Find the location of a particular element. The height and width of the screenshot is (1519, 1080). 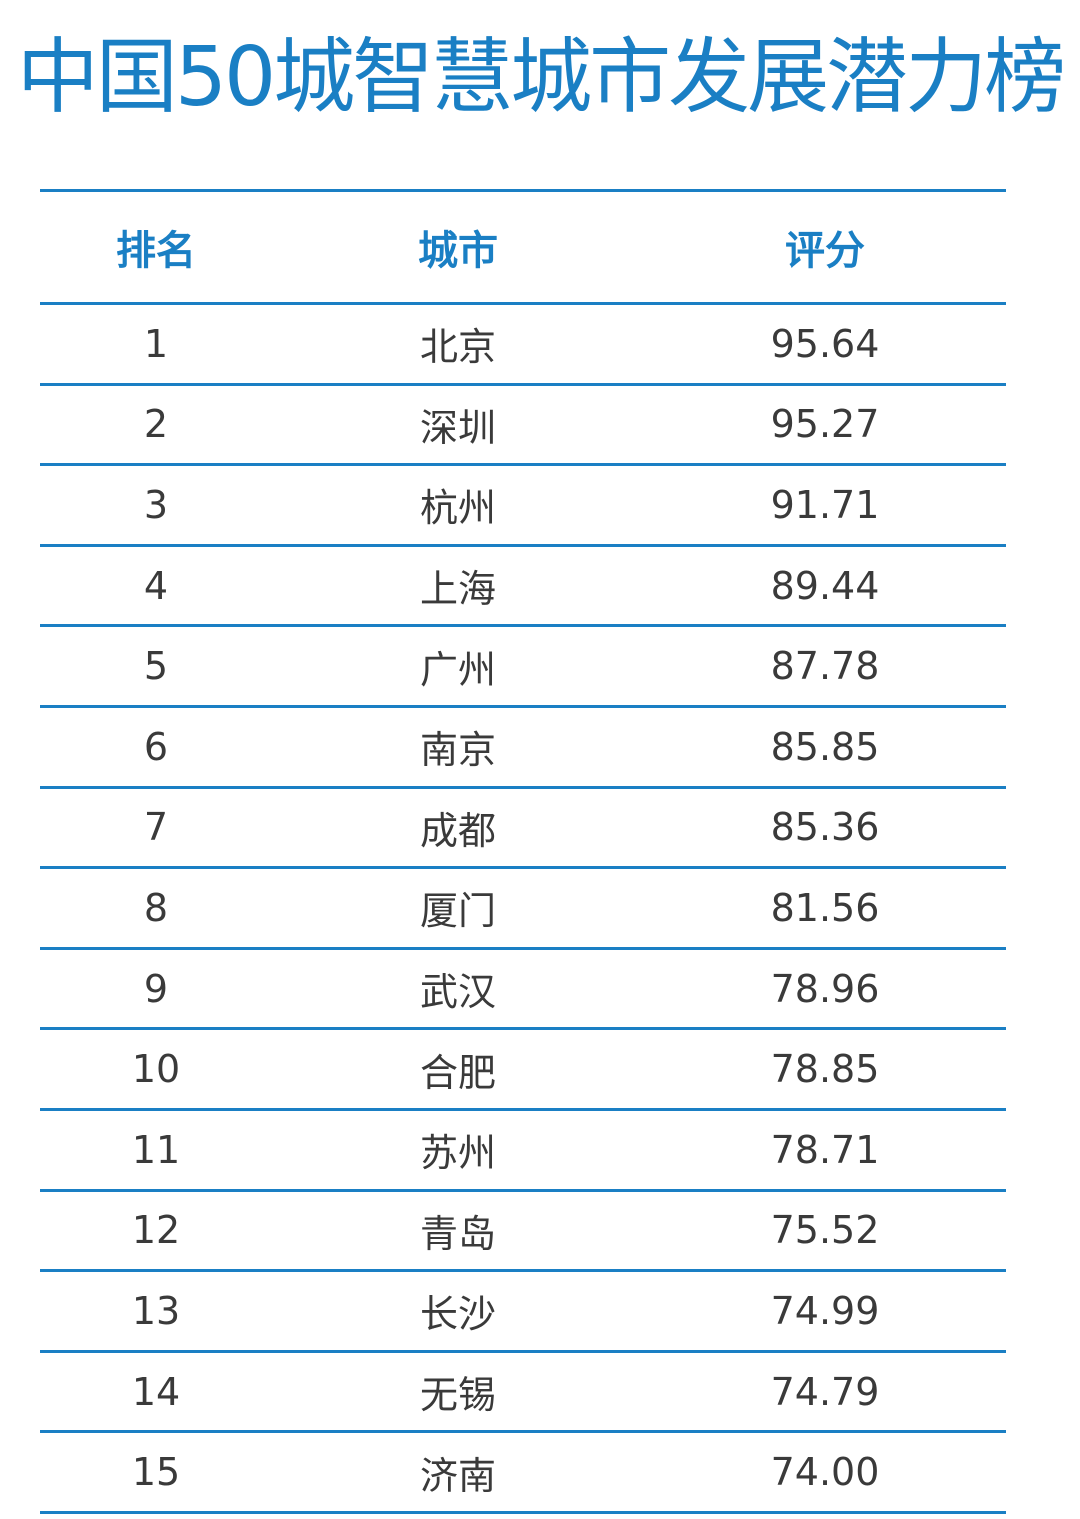

score-cell: 89.44 is located at coordinates (825, 585).